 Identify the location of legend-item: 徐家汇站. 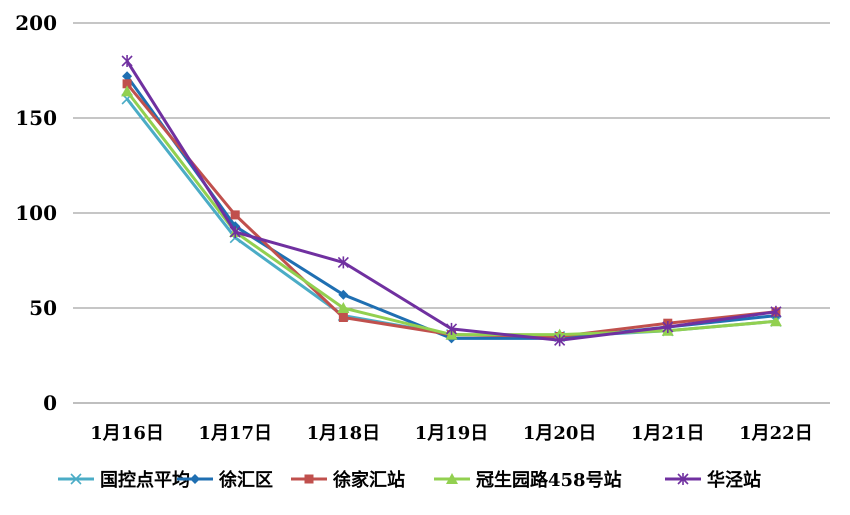
(348, 480).